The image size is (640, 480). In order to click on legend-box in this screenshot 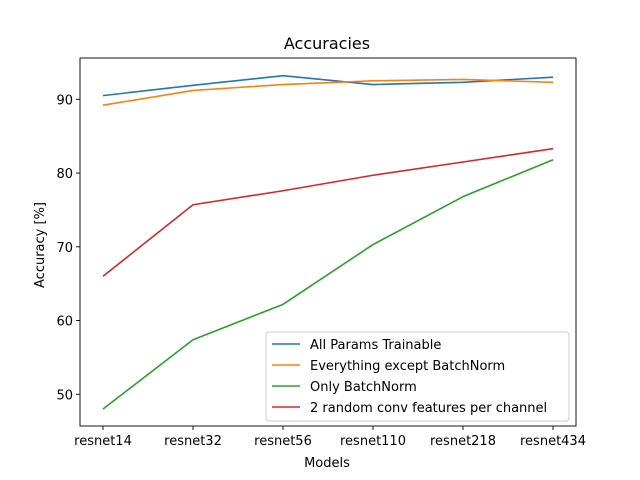, I will do `click(417, 376)`.